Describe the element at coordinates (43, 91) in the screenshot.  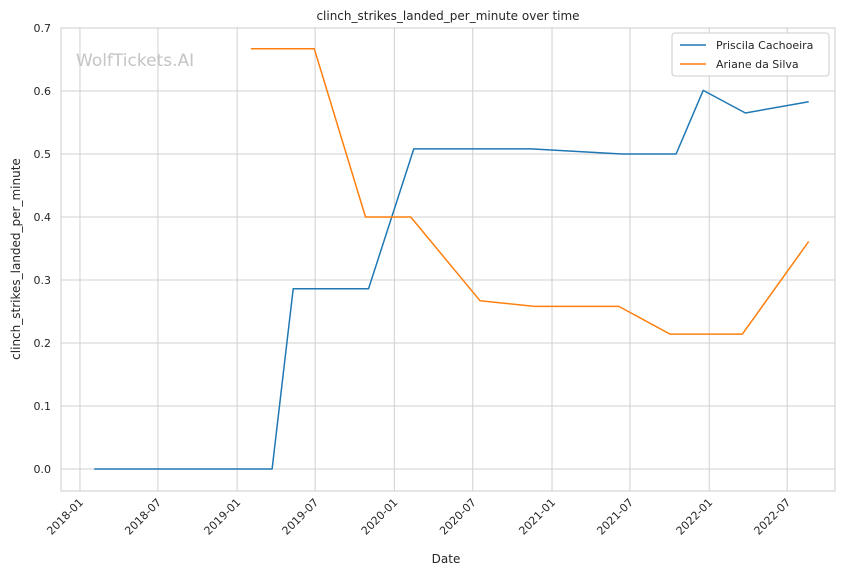
I see `y-tick-label: 0.6` at that location.